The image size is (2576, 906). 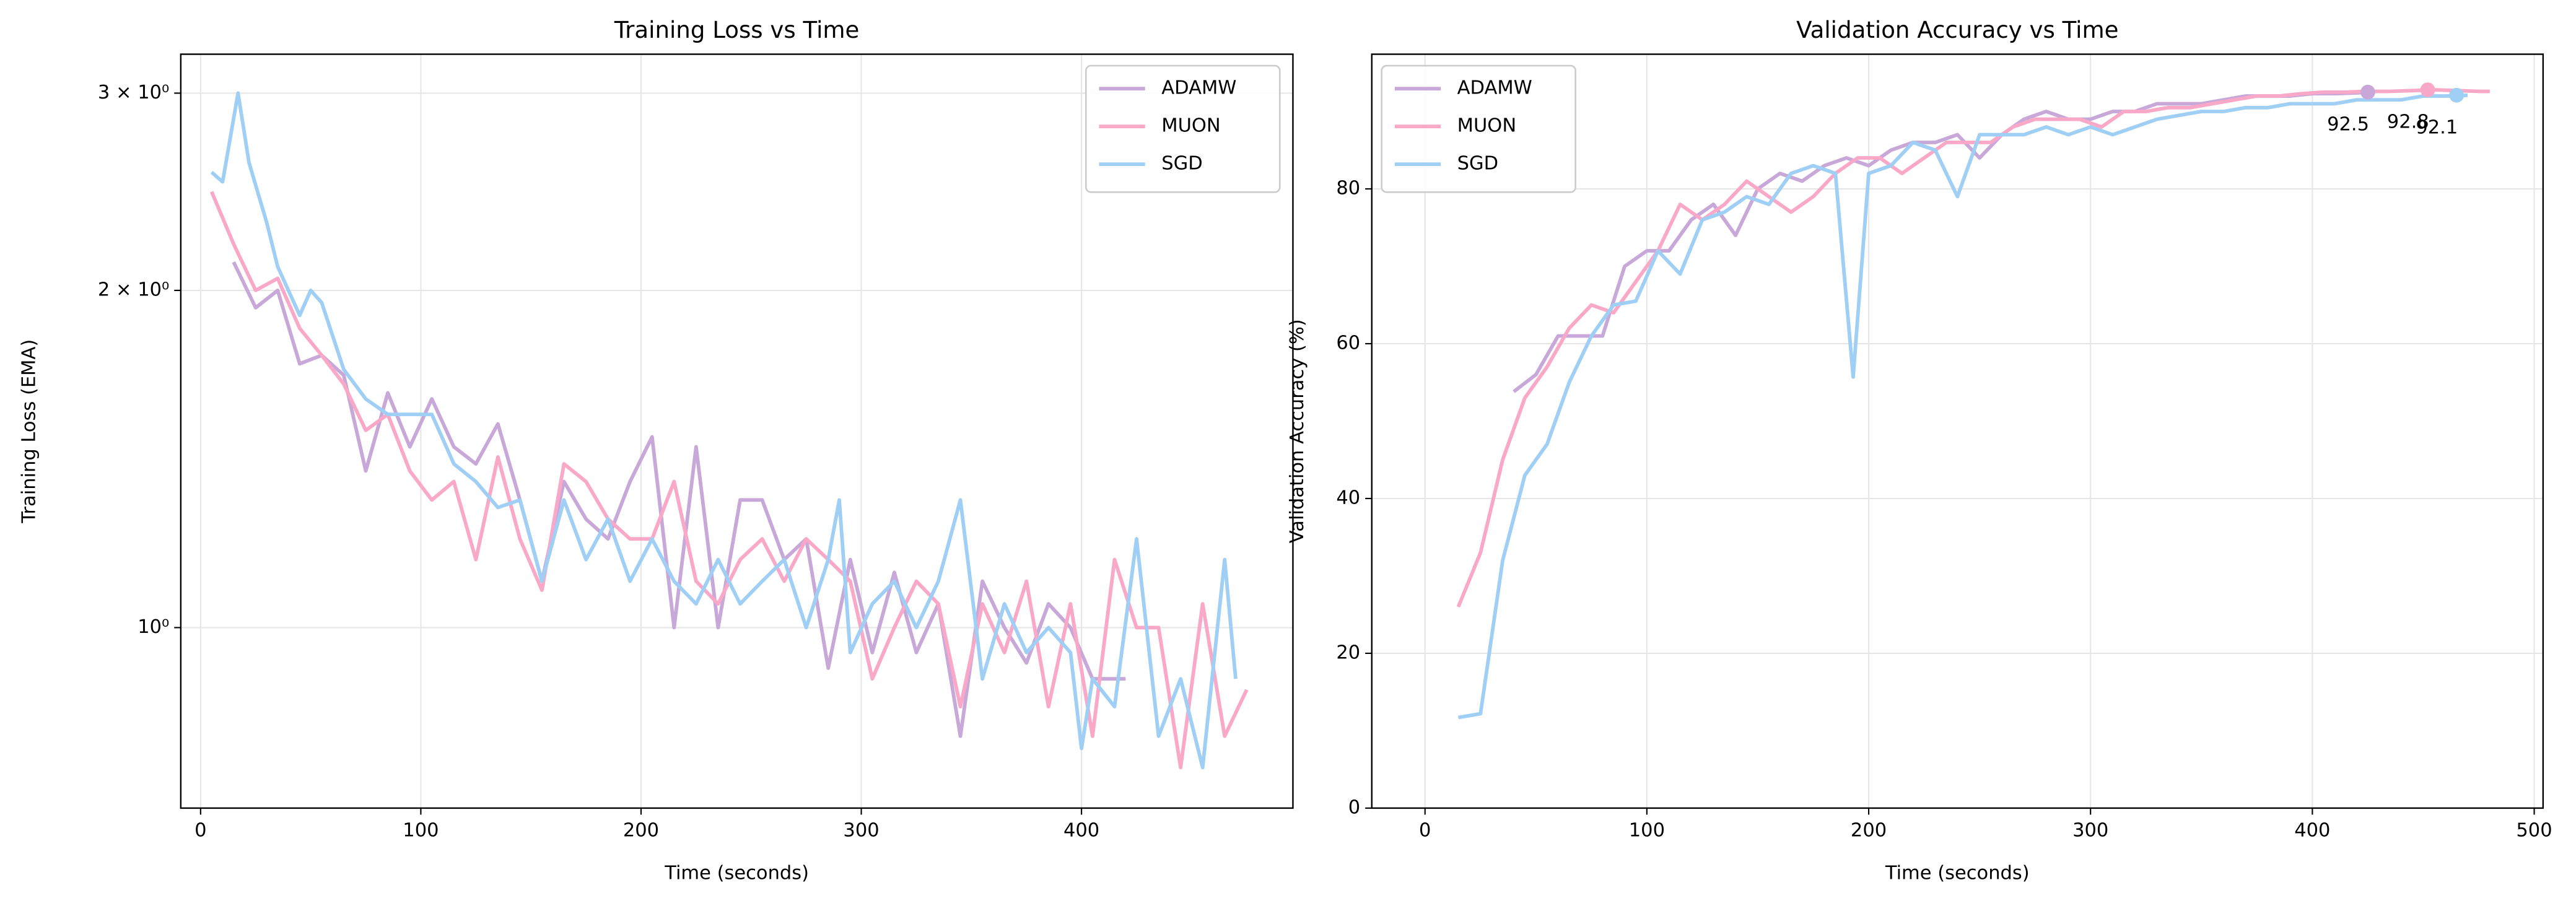 I want to click on y-tick-label: 80, so click(x=1348, y=188).